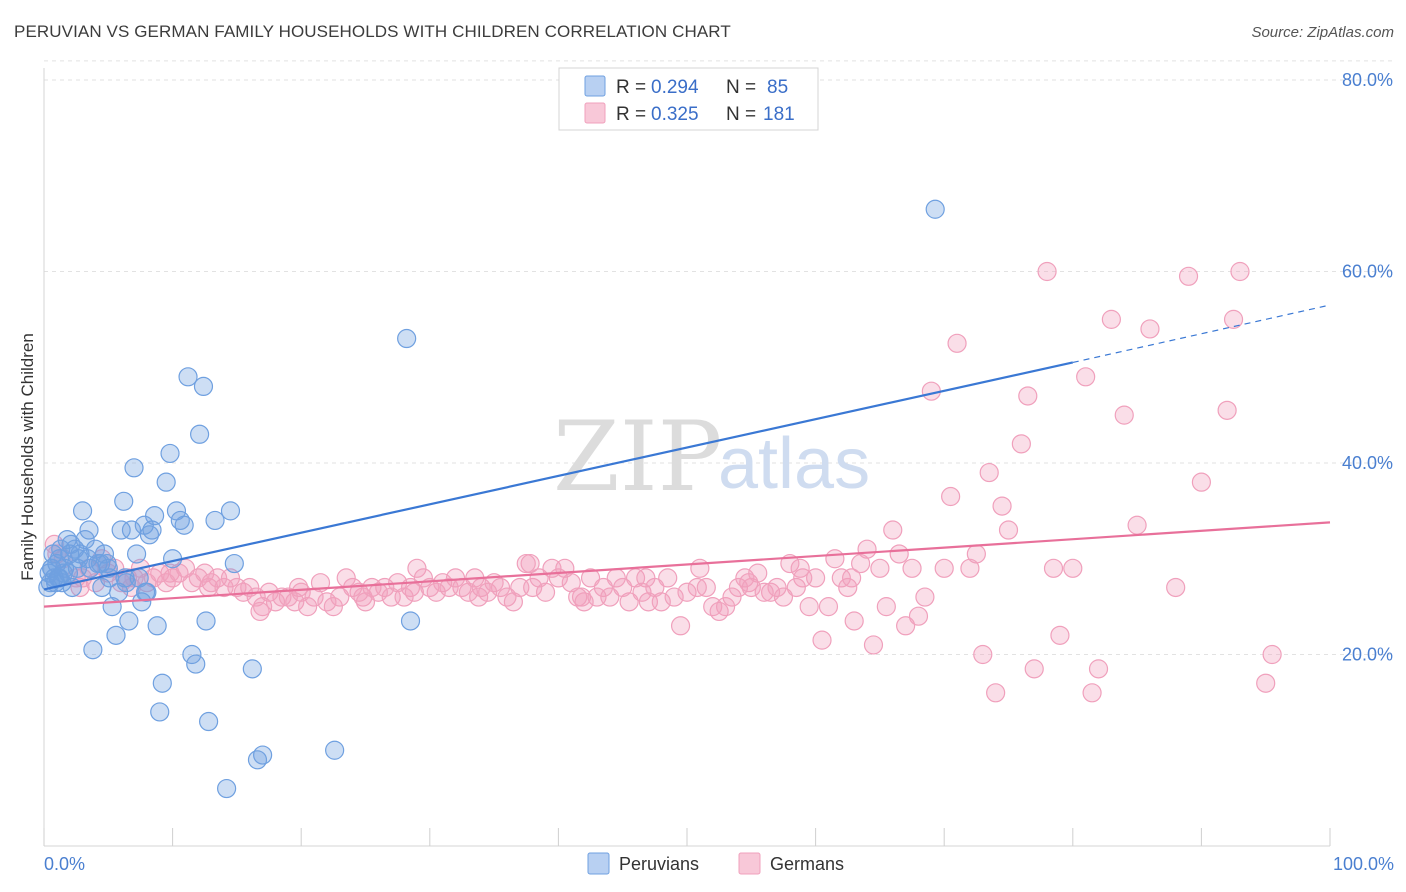 This screenshot has height=892, width=1406. What do you see at coordinates (687, 837) in the screenshot?
I see `x-axis-ticks` at bounding box center [687, 837].